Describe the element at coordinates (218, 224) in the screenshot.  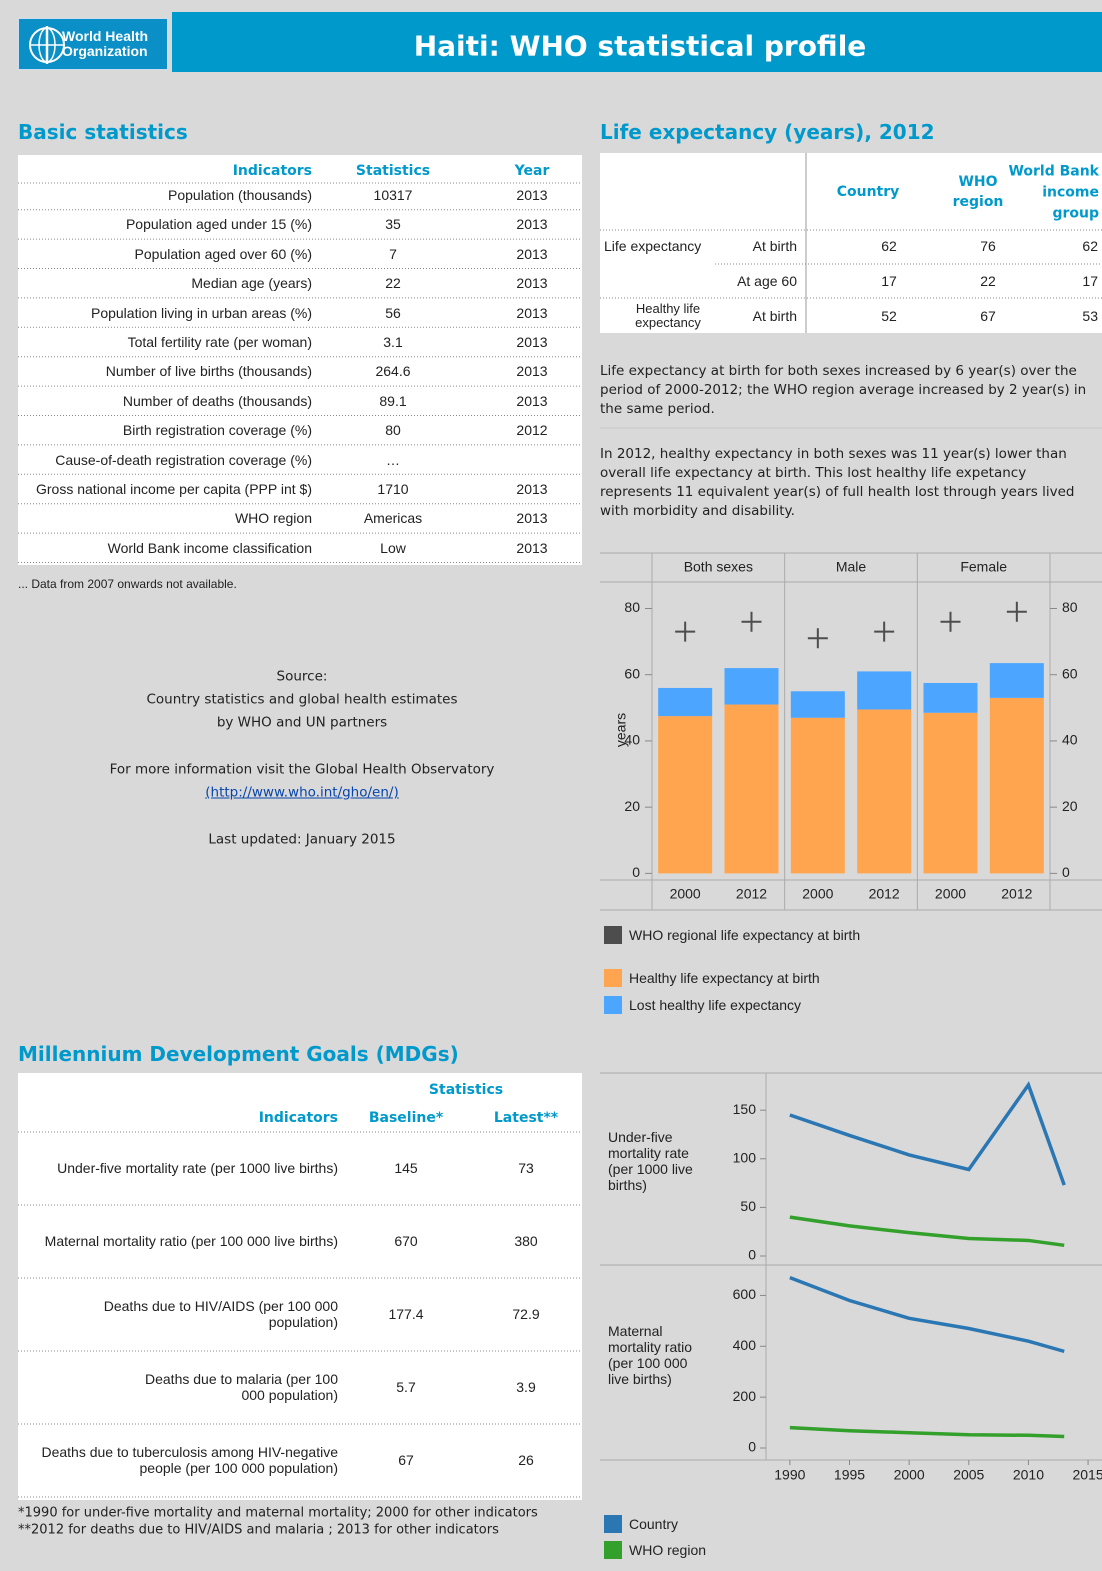
I see `indicator: Population aged under 15 (%)` at that location.